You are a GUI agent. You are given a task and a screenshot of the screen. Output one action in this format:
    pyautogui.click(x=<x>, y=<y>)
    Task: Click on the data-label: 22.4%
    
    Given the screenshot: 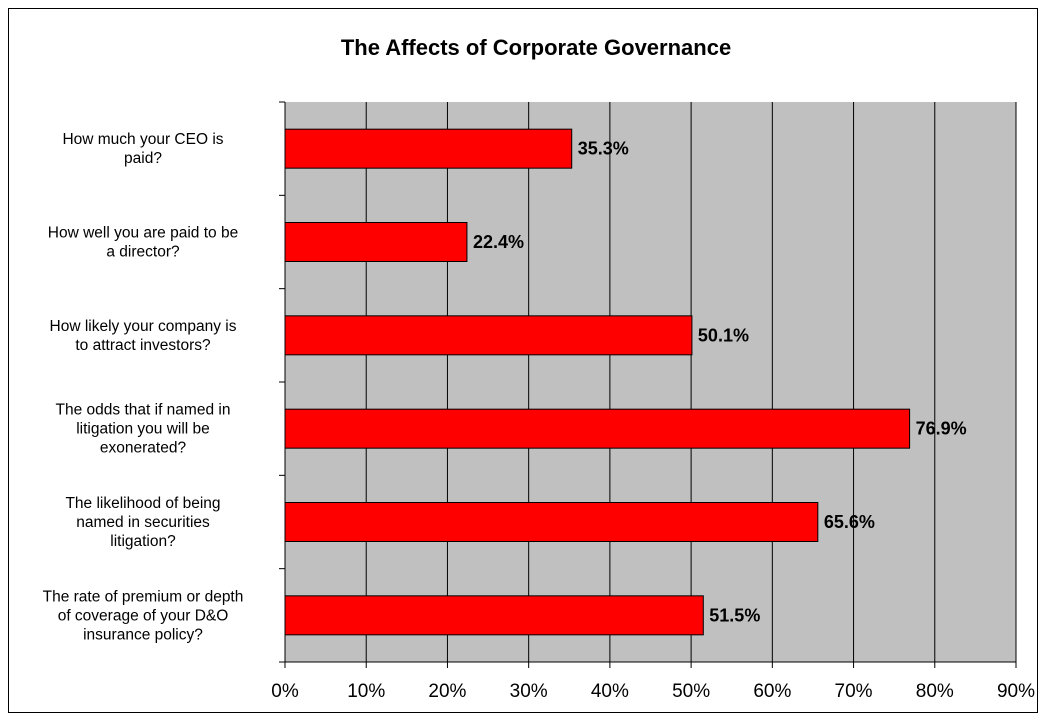 What is the action you would take?
    pyautogui.click(x=498, y=242)
    